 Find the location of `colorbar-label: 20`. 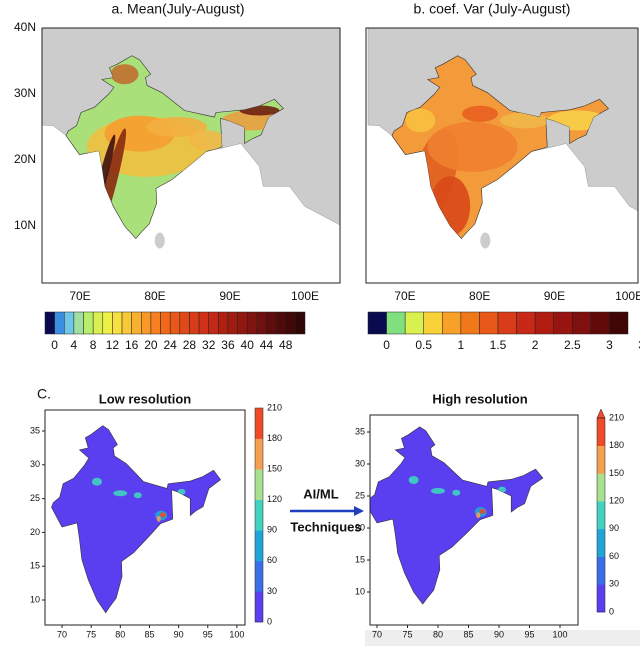

colorbar-label: 20 is located at coordinates (151, 345).